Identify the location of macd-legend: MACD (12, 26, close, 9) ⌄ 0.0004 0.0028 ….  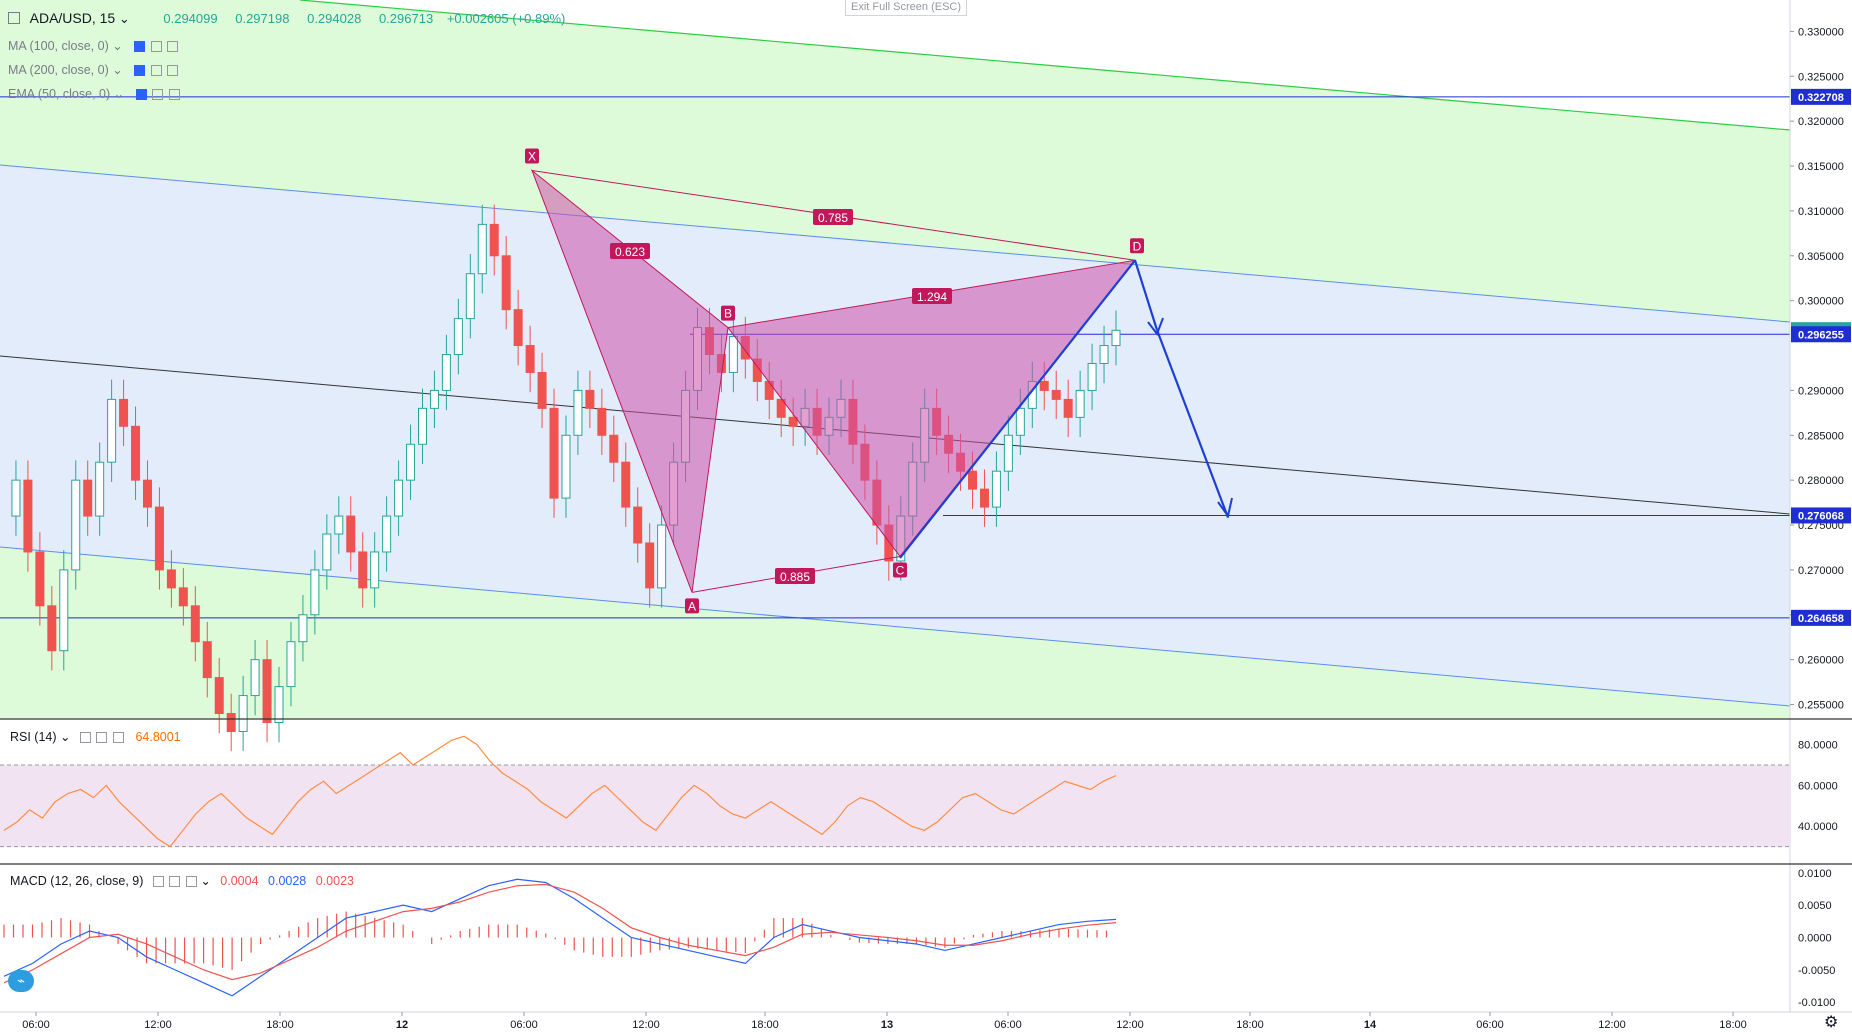
(182, 880).